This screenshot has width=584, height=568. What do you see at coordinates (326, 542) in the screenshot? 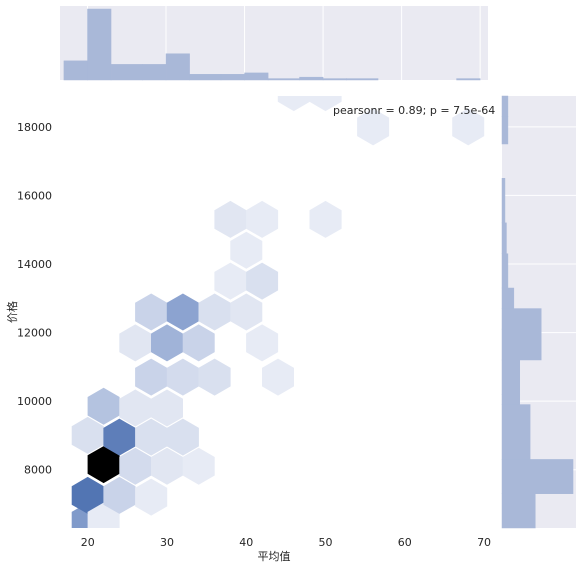
I see `x-tick-label: 50` at bounding box center [326, 542].